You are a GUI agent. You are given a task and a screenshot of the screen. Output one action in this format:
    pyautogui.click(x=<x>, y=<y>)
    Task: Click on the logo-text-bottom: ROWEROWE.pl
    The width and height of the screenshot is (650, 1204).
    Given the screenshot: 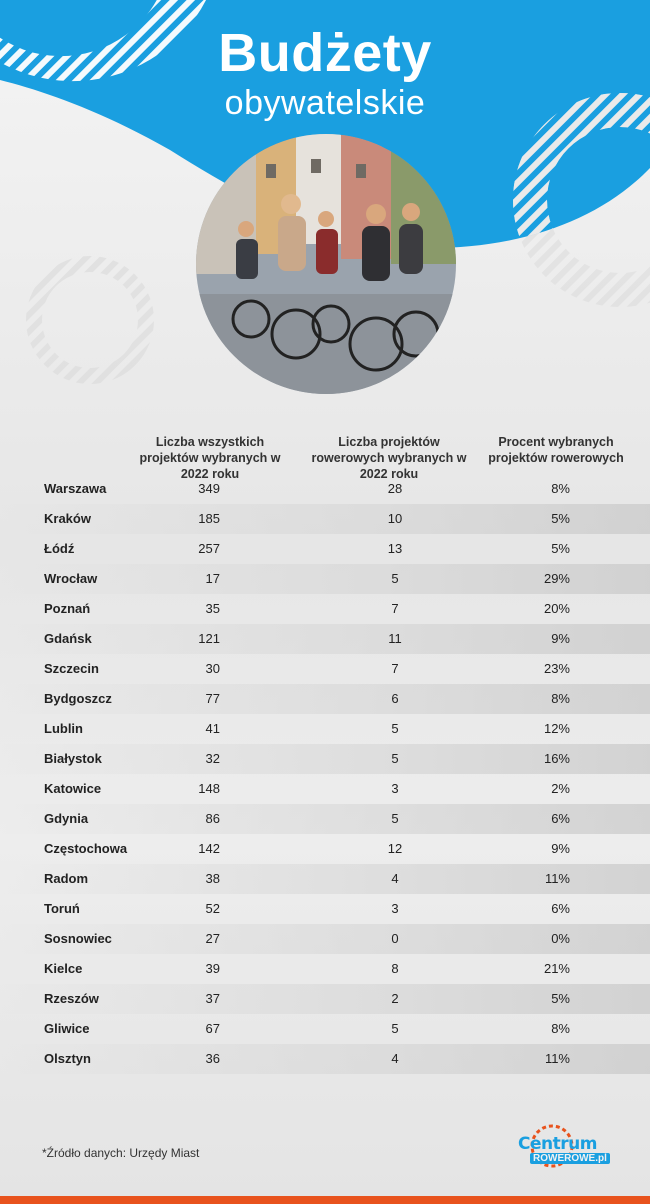 What is the action you would take?
    pyautogui.click(x=570, y=1158)
    